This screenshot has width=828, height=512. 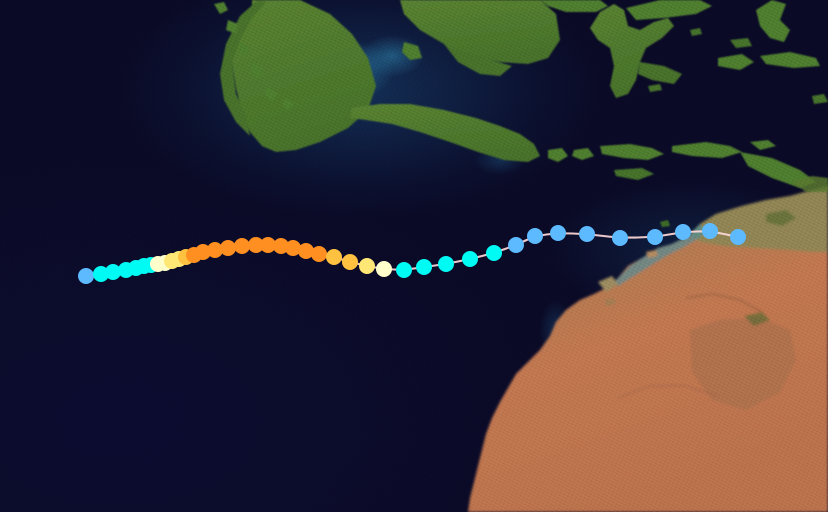 What do you see at coordinates (632, 51) in the screenshot?
I see `land-sulawesi` at bounding box center [632, 51].